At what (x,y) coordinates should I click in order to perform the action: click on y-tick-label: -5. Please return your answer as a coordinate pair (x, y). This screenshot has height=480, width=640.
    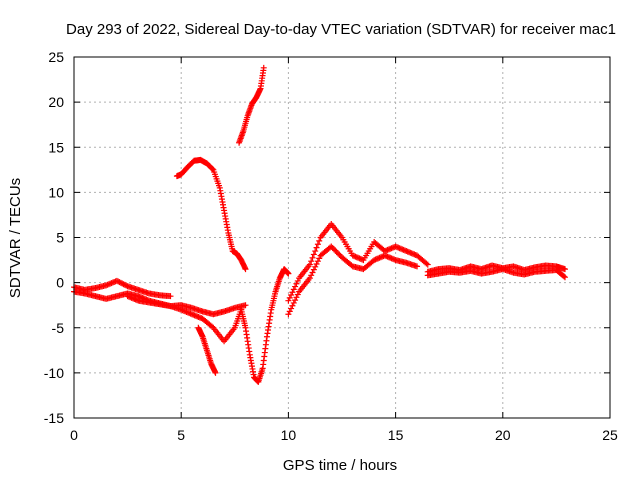
    Looking at the image, I should click on (58, 328).